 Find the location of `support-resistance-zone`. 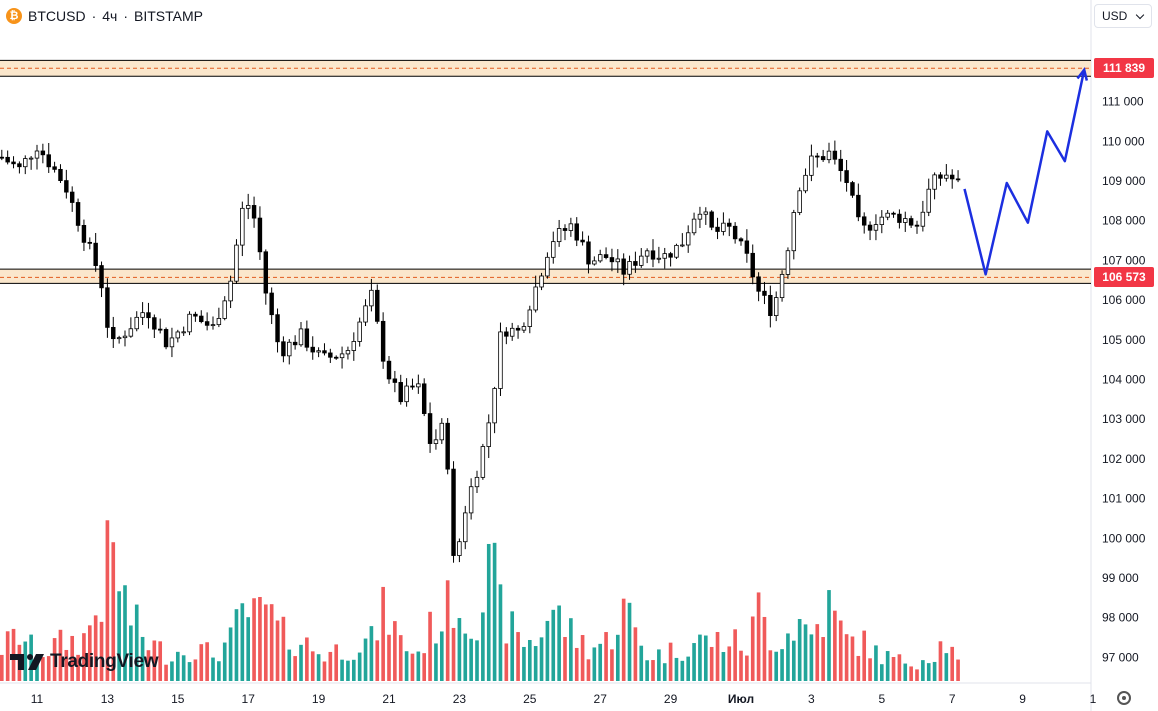

support-resistance-zone is located at coordinates (545, 68).